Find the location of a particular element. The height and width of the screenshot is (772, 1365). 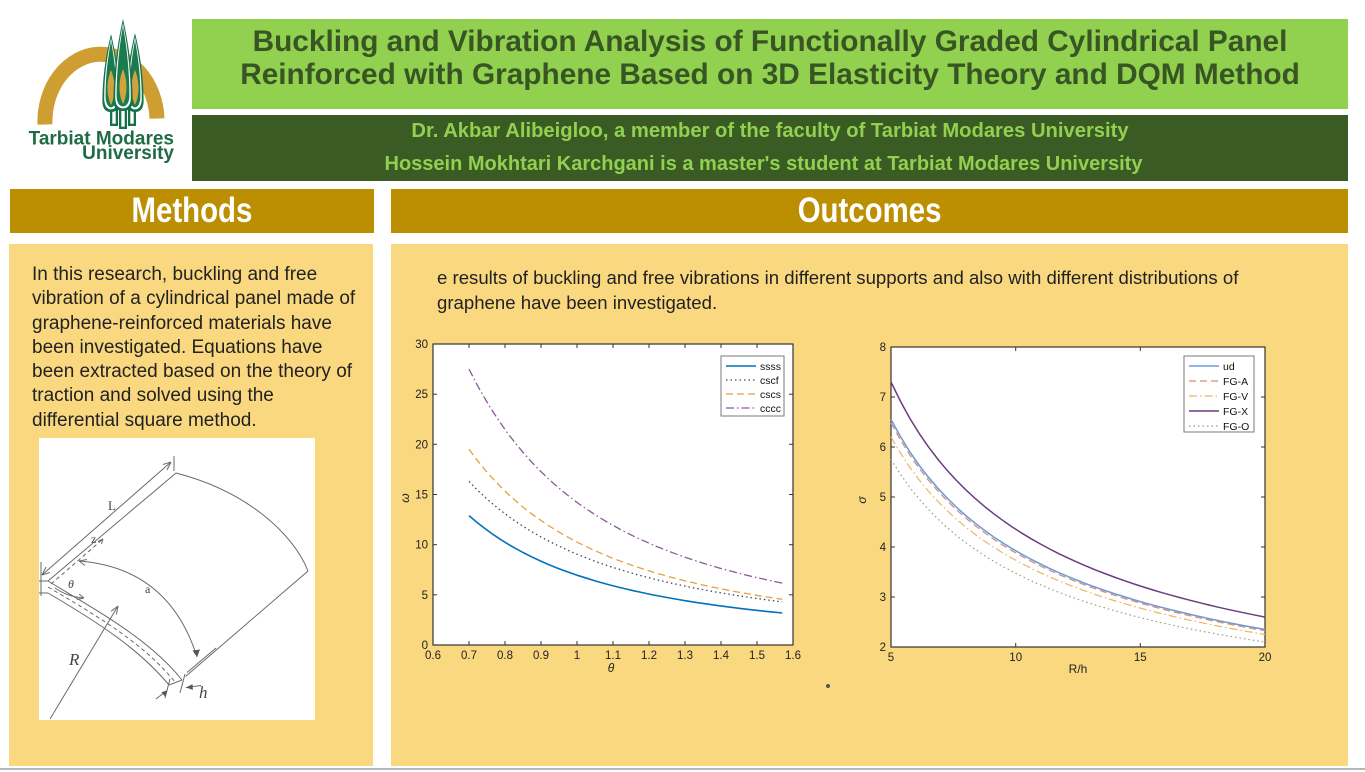

svg-text: R is located at coordinates (74, 659).